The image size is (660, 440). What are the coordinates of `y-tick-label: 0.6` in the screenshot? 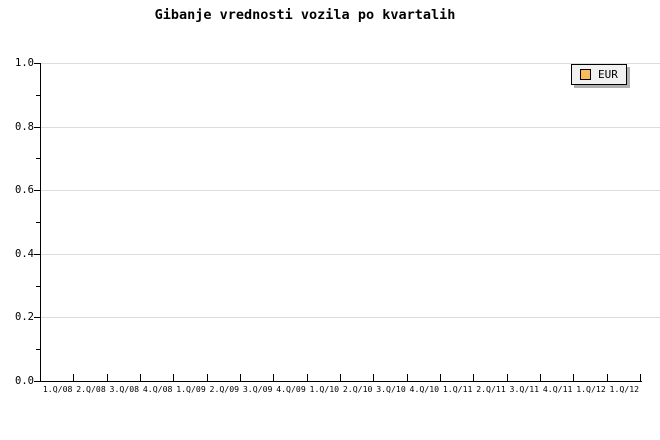 It's located at (24, 190).